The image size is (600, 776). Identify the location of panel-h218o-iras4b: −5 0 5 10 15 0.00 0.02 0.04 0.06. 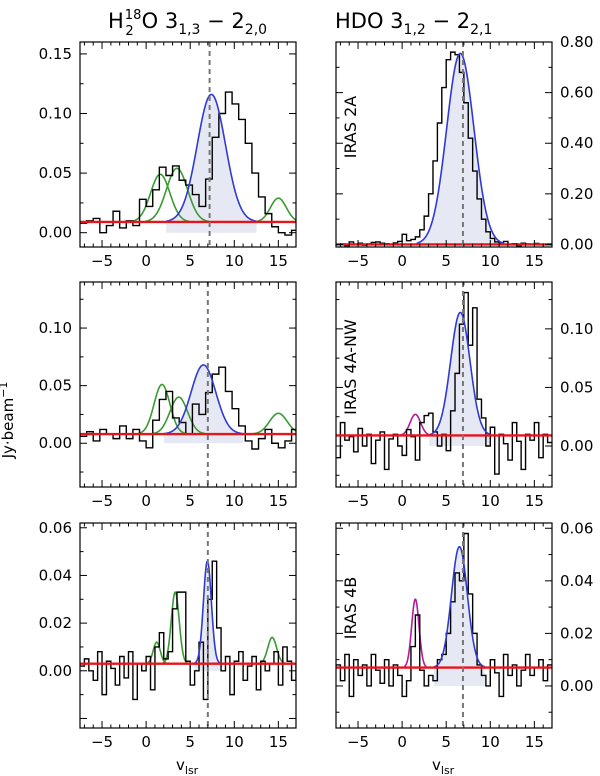
(168, 635).